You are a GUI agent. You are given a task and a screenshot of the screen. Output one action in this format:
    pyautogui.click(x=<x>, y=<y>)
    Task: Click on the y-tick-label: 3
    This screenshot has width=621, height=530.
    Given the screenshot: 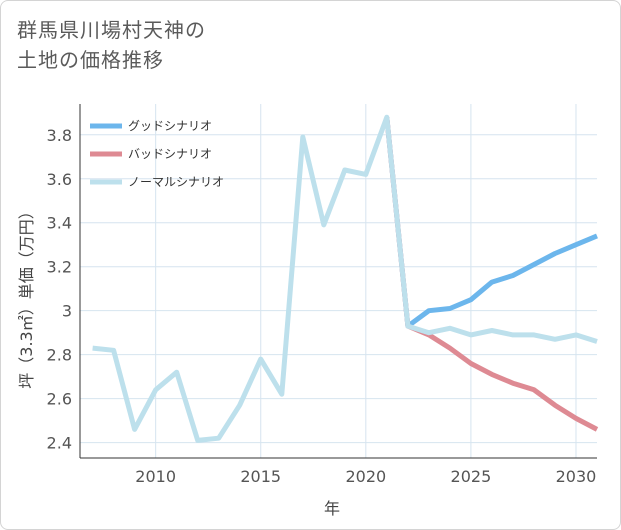 What is the action you would take?
    pyautogui.click(x=67, y=311)
    